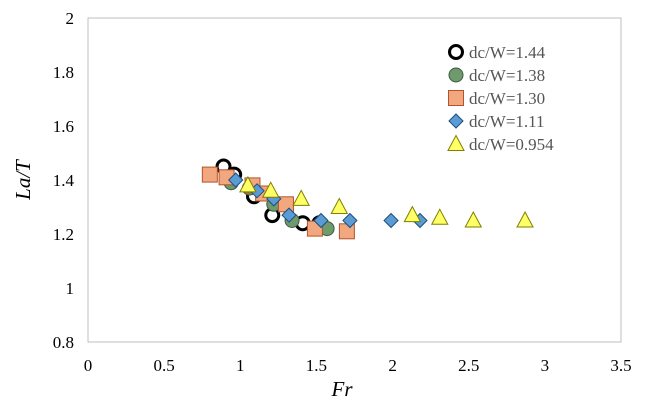 The width and height of the screenshot is (650, 406). Describe the element at coordinates (63, 72) in the screenshot. I see `y-tick-label: 1.8` at that location.